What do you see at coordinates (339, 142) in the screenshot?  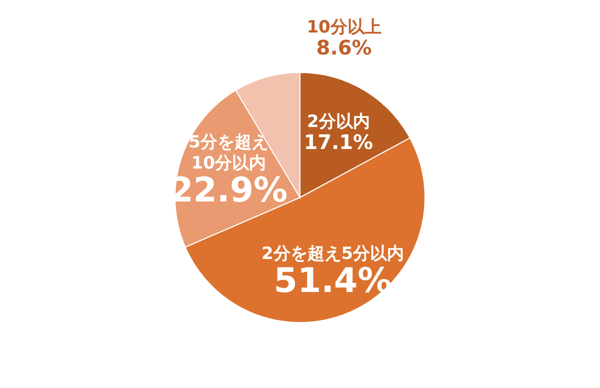 I see `data-label: 17.1%` at bounding box center [339, 142].